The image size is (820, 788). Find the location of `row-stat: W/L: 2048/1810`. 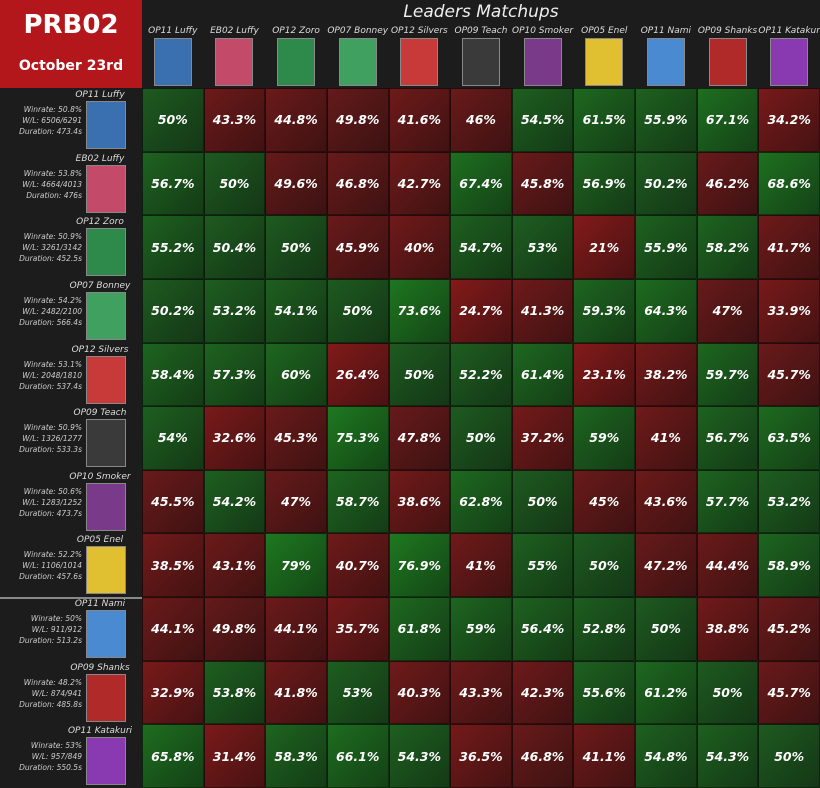

row-stat: W/L: 2048/1810 is located at coordinates (52, 375).